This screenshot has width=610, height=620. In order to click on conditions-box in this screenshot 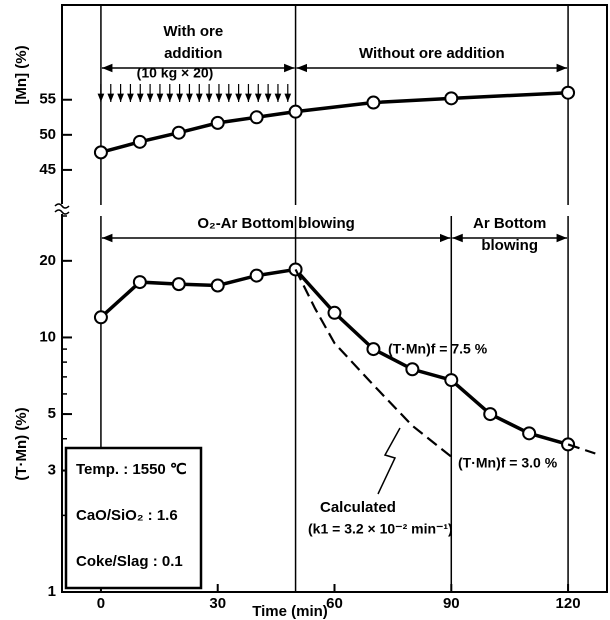, I will do `click(133, 518)`.